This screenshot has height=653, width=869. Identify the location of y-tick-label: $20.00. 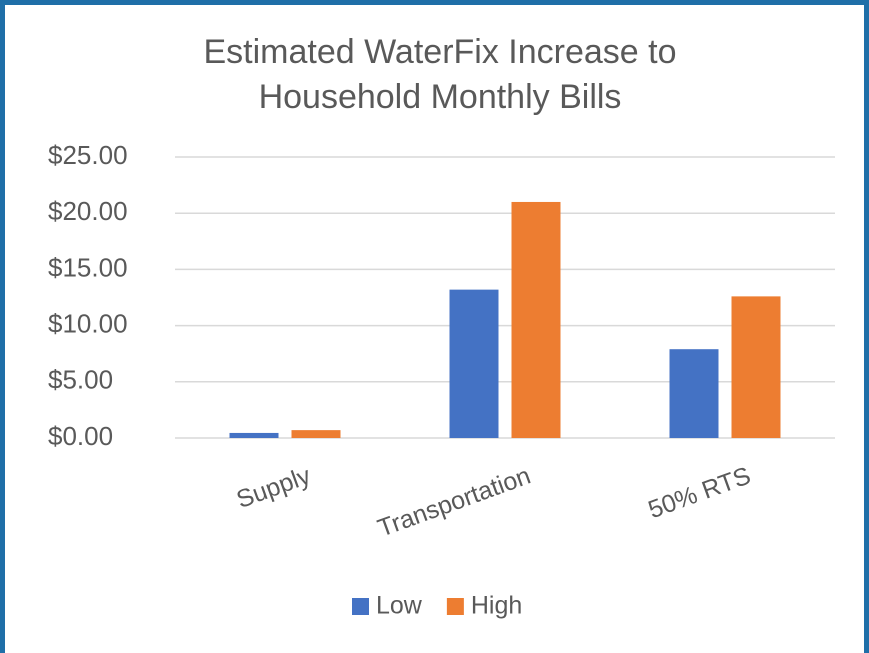
(88, 211).